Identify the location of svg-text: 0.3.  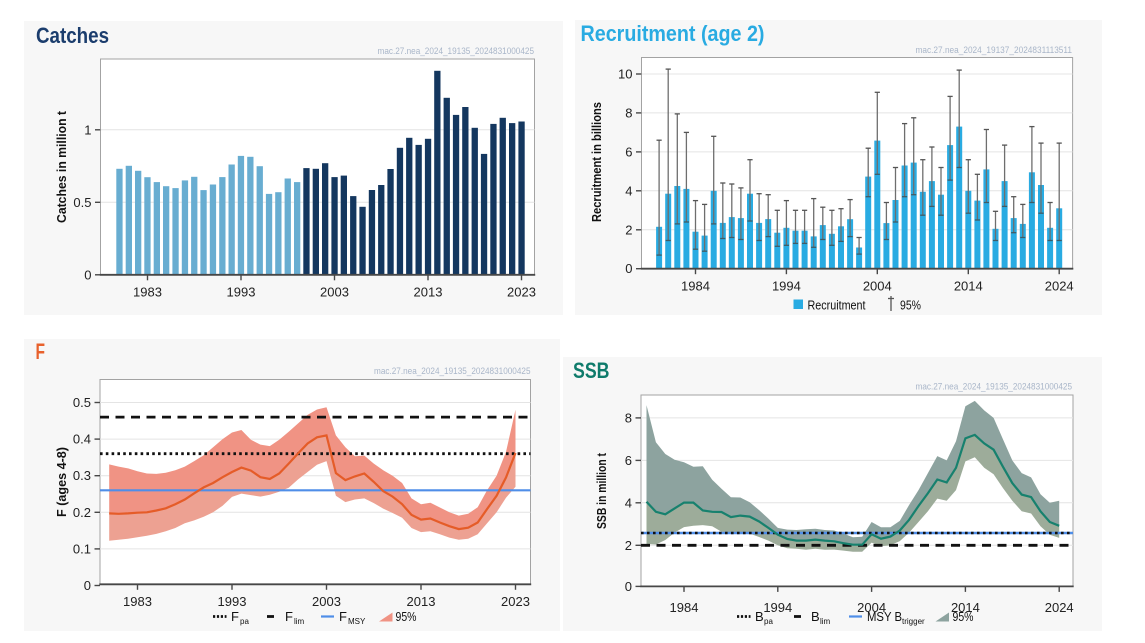
(82, 475).